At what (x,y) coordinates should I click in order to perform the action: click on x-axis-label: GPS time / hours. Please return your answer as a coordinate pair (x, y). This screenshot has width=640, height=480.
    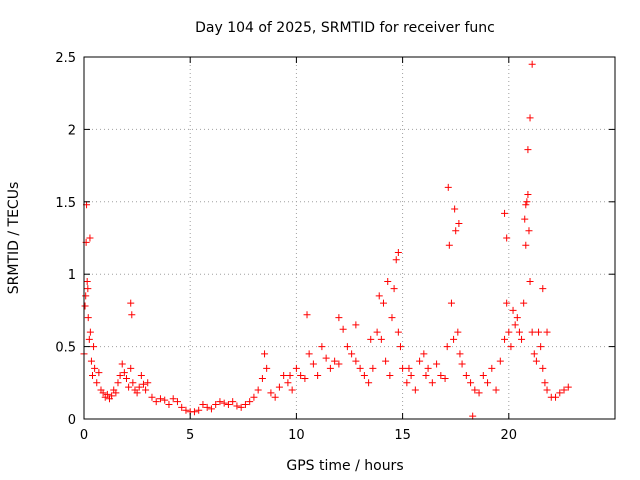
    Looking at the image, I should click on (344, 466).